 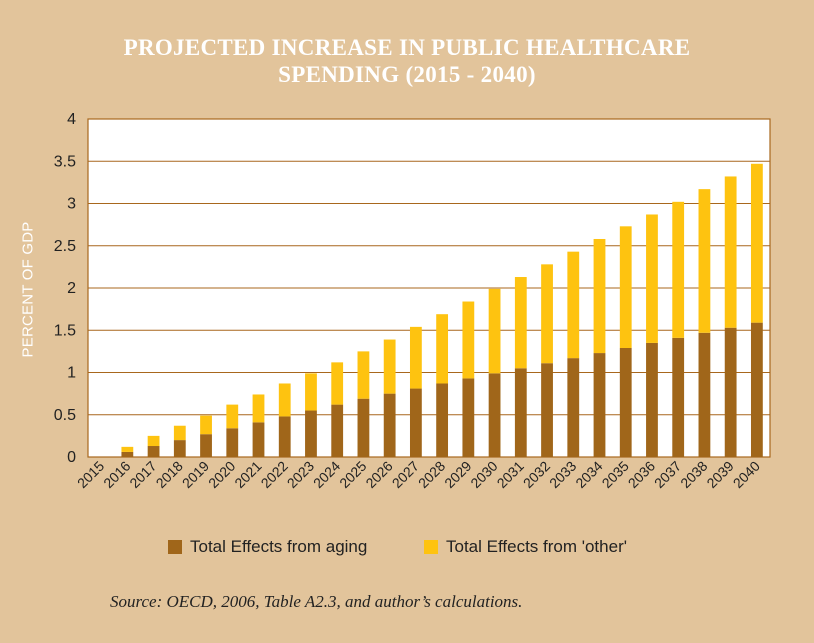 What do you see at coordinates (65, 330) in the screenshot?
I see `y-tick-label: 1.5` at bounding box center [65, 330].